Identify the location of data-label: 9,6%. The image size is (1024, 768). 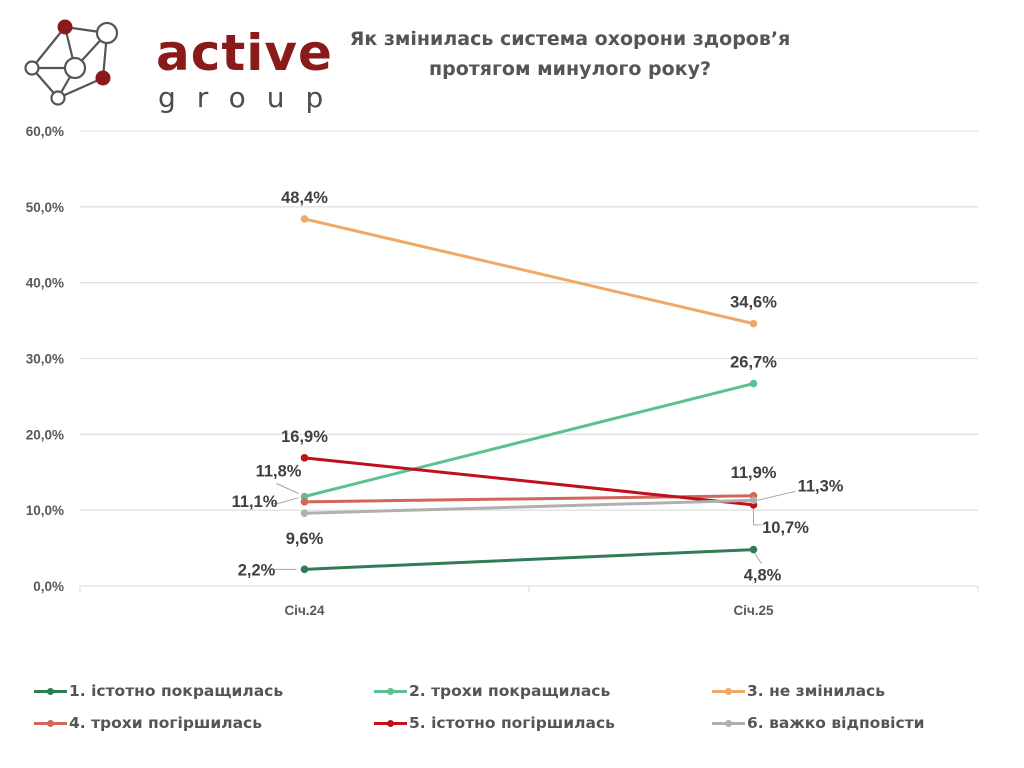
(305, 539).